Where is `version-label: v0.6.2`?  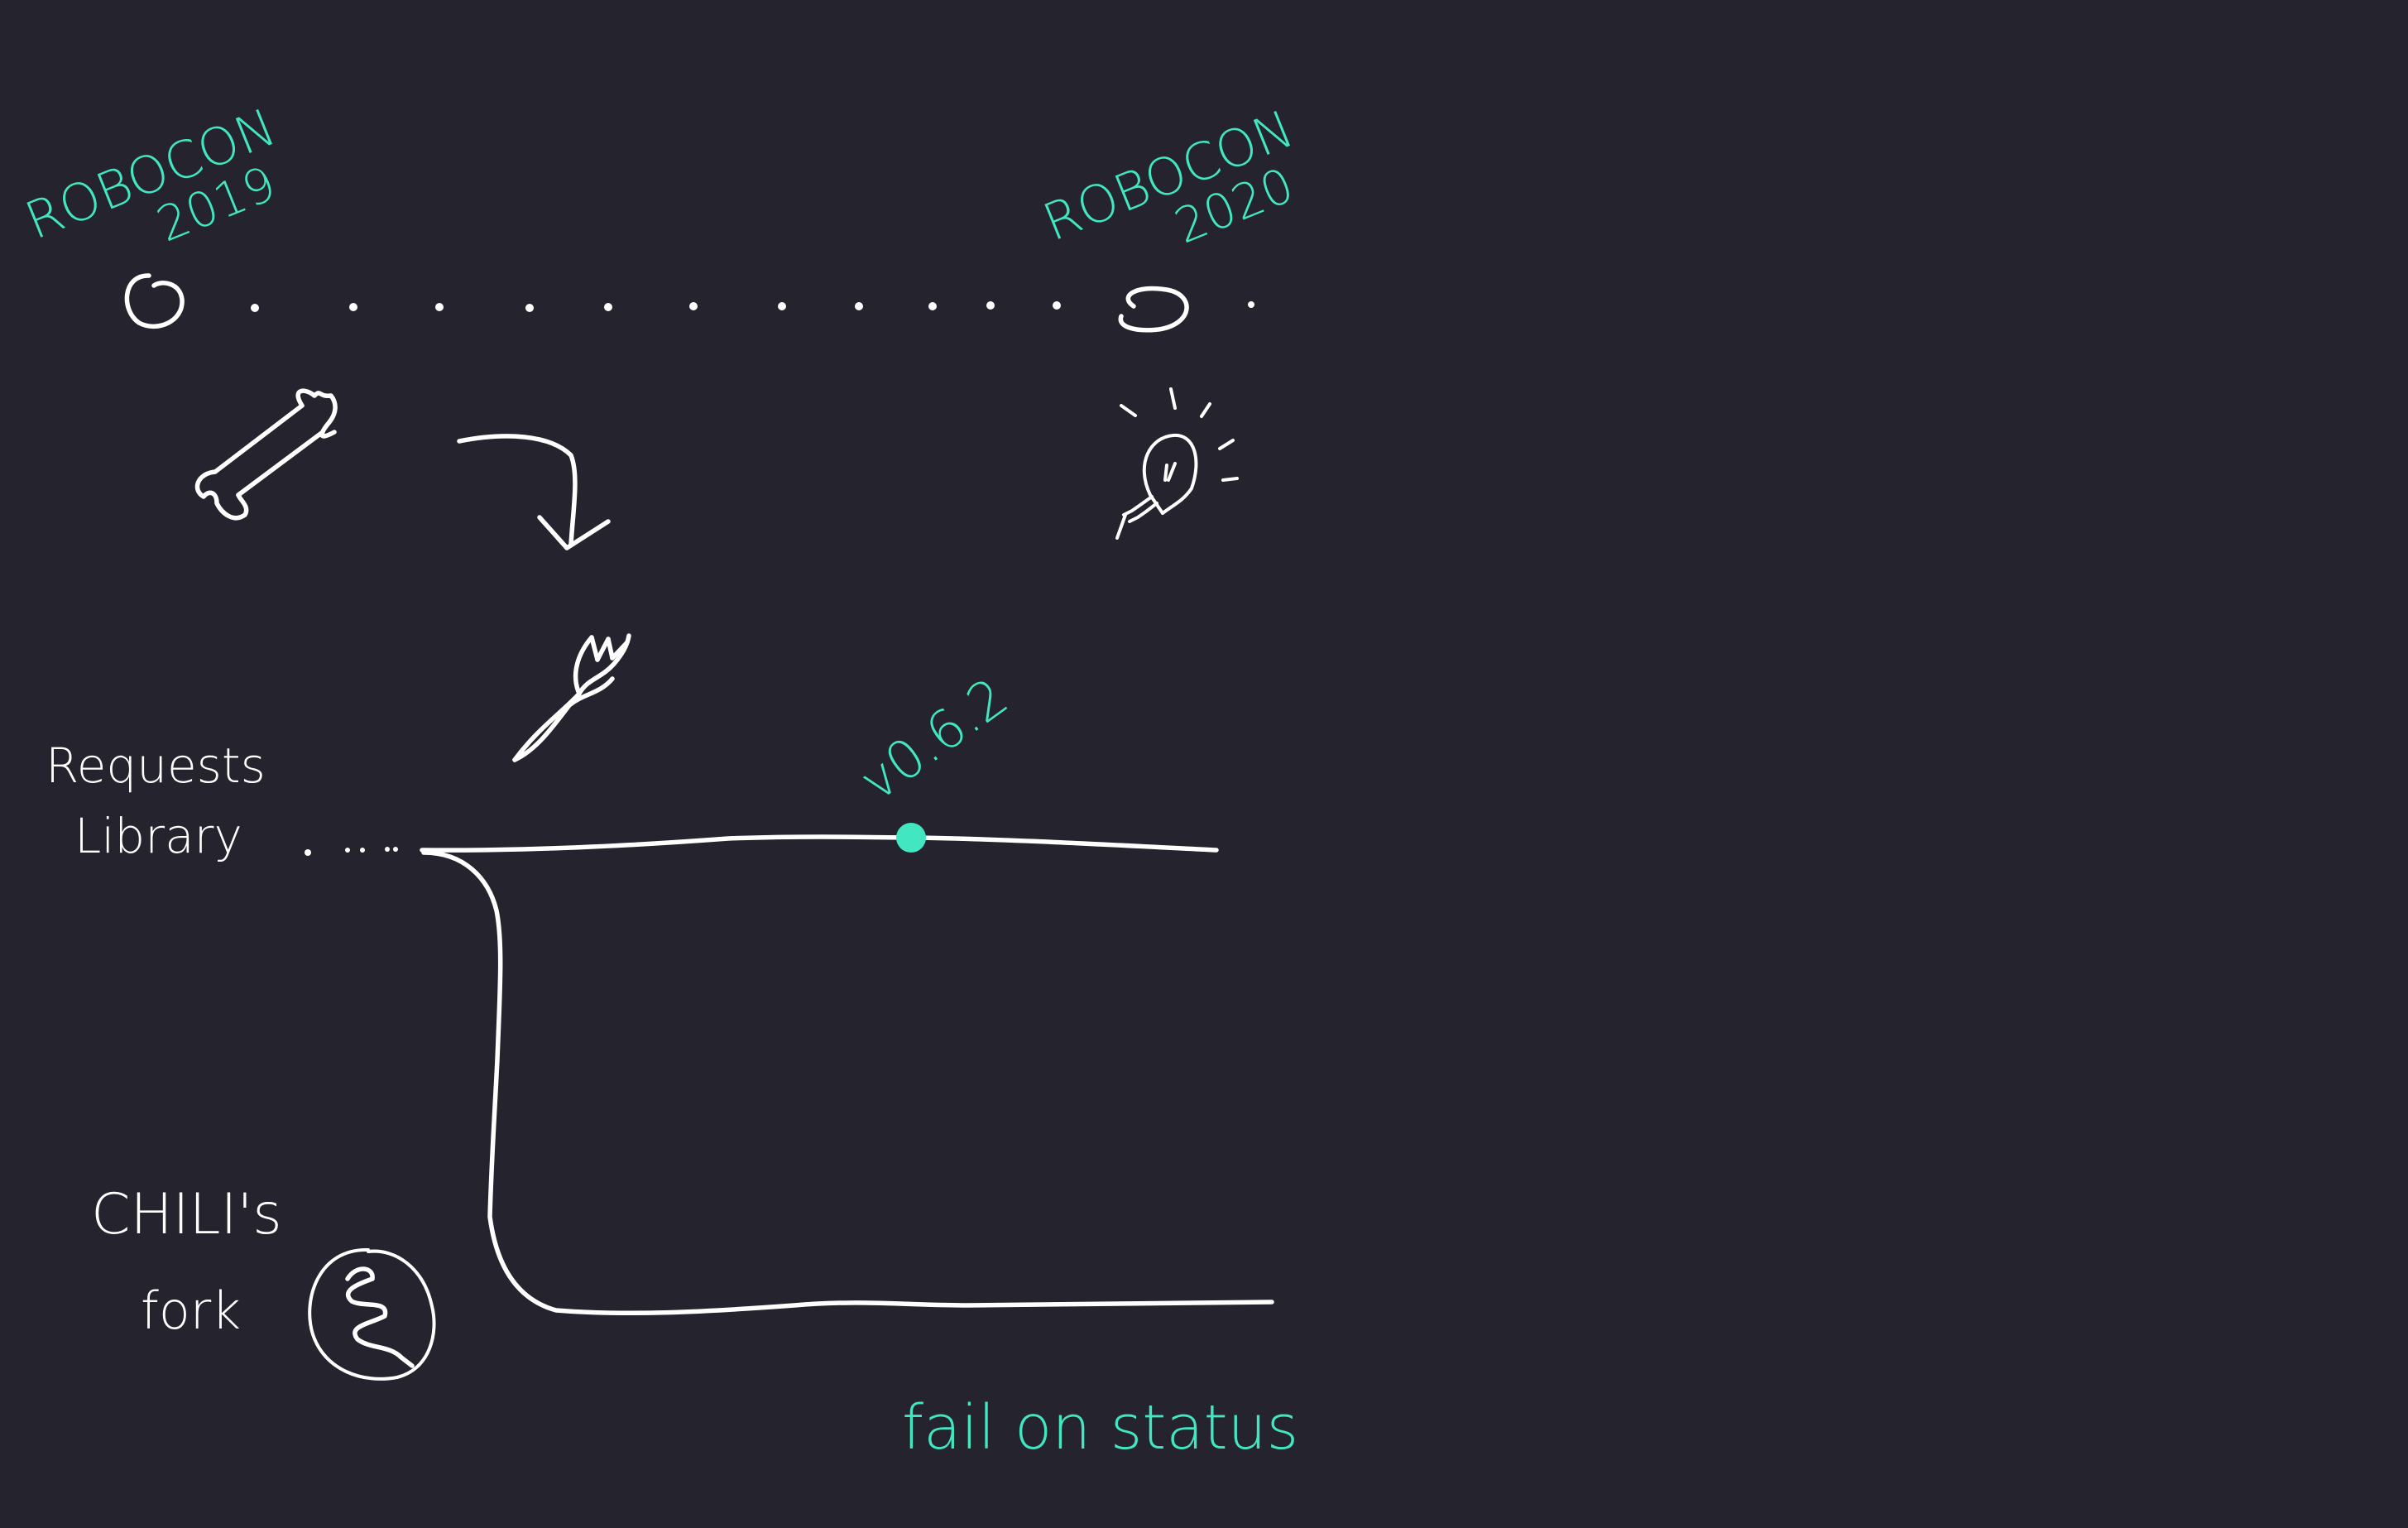
version-label: v0.6.2 is located at coordinates (934, 740).